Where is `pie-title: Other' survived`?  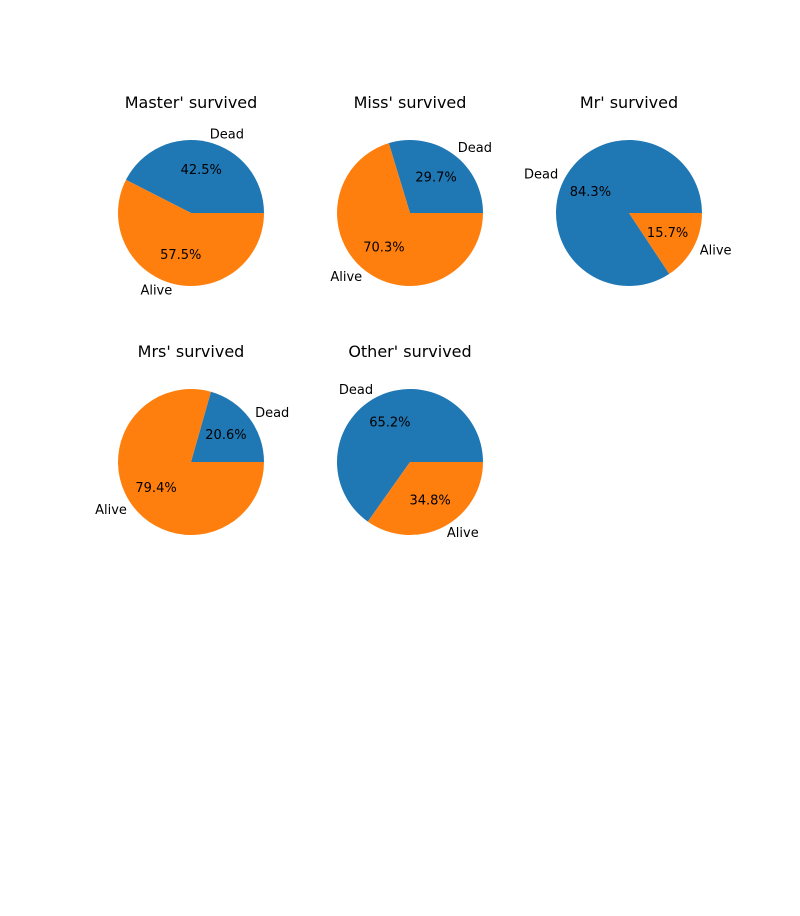
pie-title: Other' survived is located at coordinates (409, 351).